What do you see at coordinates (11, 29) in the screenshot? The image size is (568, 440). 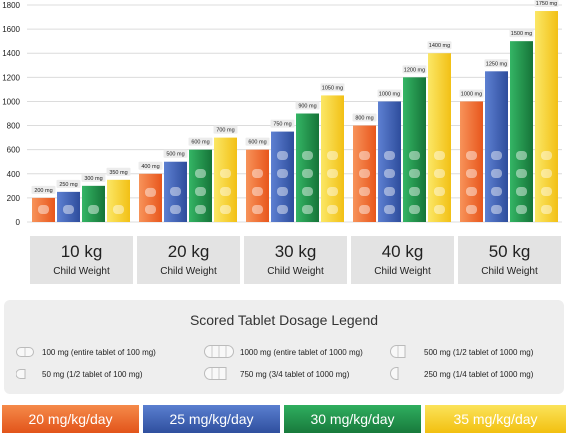 I see `y-tick-label: 1600` at bounding box center [11, 29].